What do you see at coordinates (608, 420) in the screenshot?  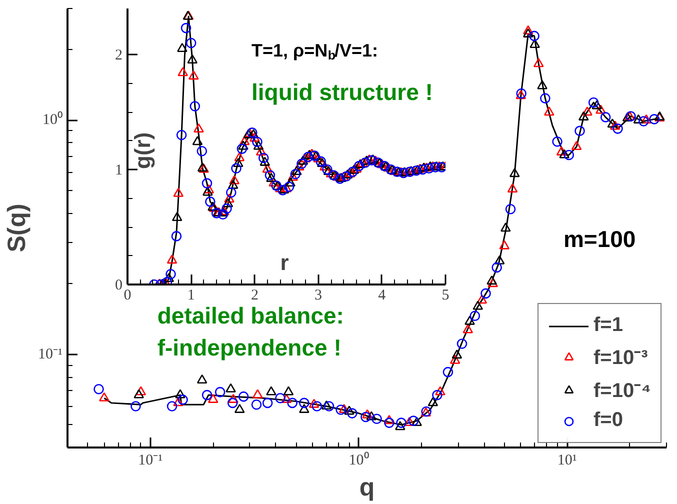 I see `legend-label: f=0` at bounding box center [608, 420].